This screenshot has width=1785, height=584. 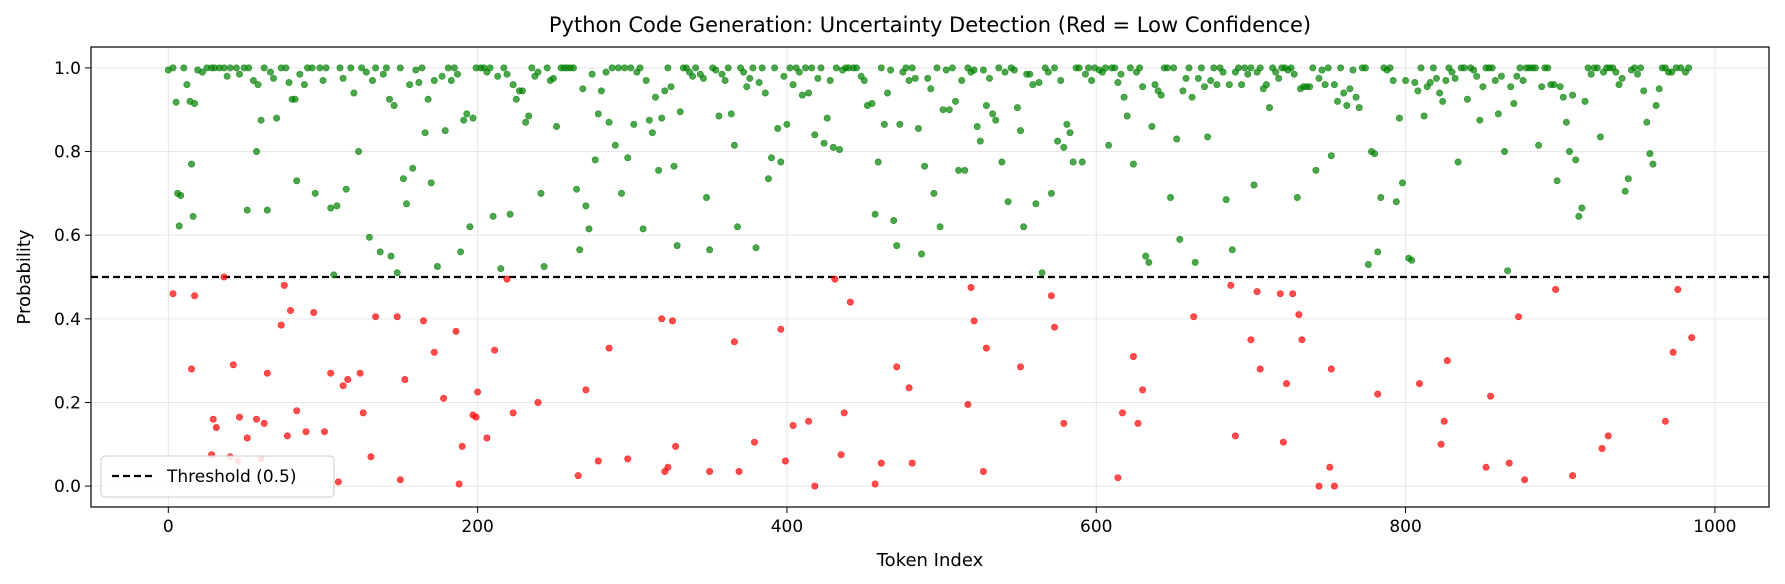 What do you see at coordinates (67, 320) in the screenshot?
I see `y-tick-label: 0.4` at bounding box center [67, 320].